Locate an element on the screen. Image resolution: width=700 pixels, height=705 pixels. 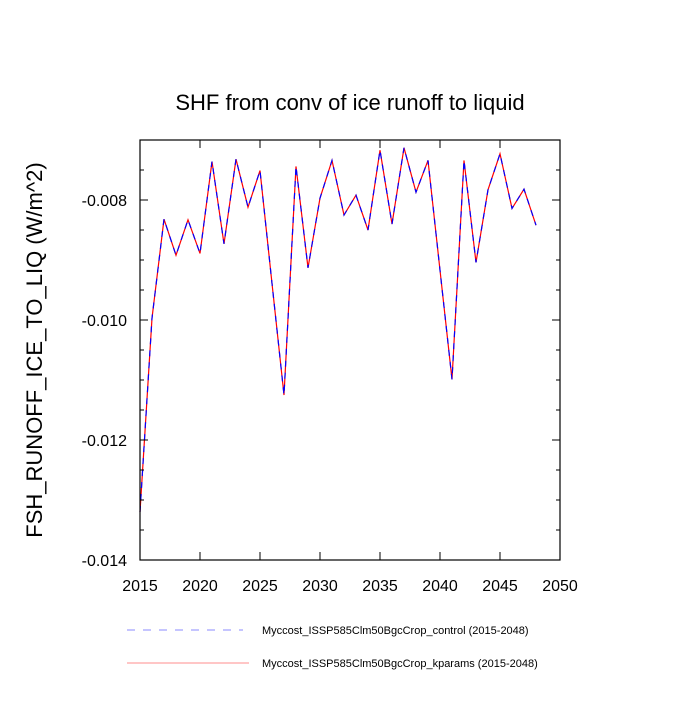
x-tick-label: 2025 is located at coordinates (260, 586).